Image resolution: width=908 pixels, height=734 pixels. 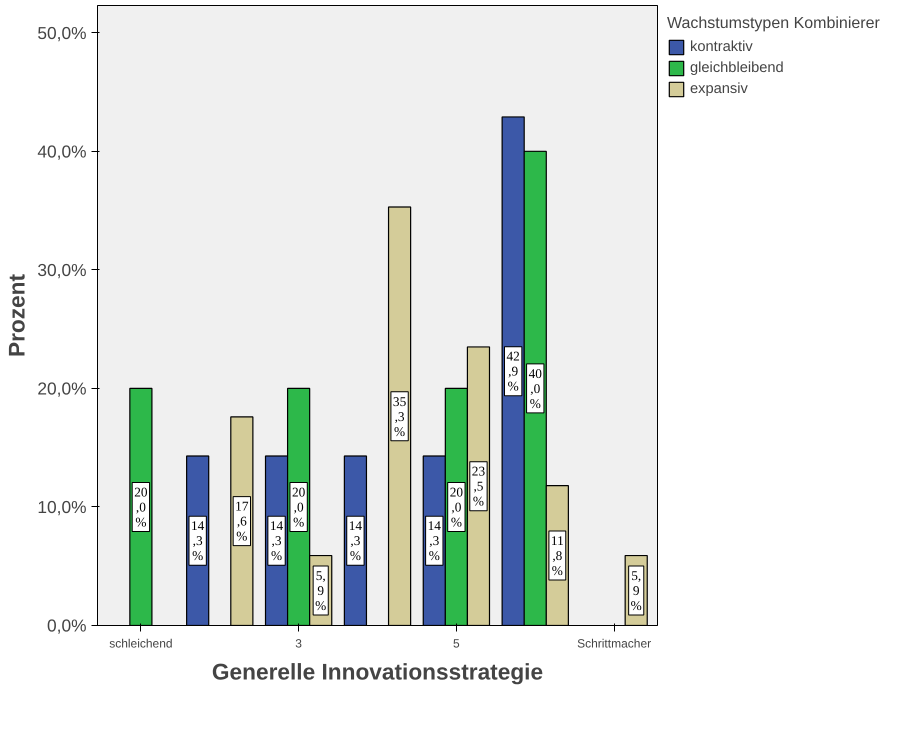 I want to click on data-label: 23,5%, so click(x=479, y=486).